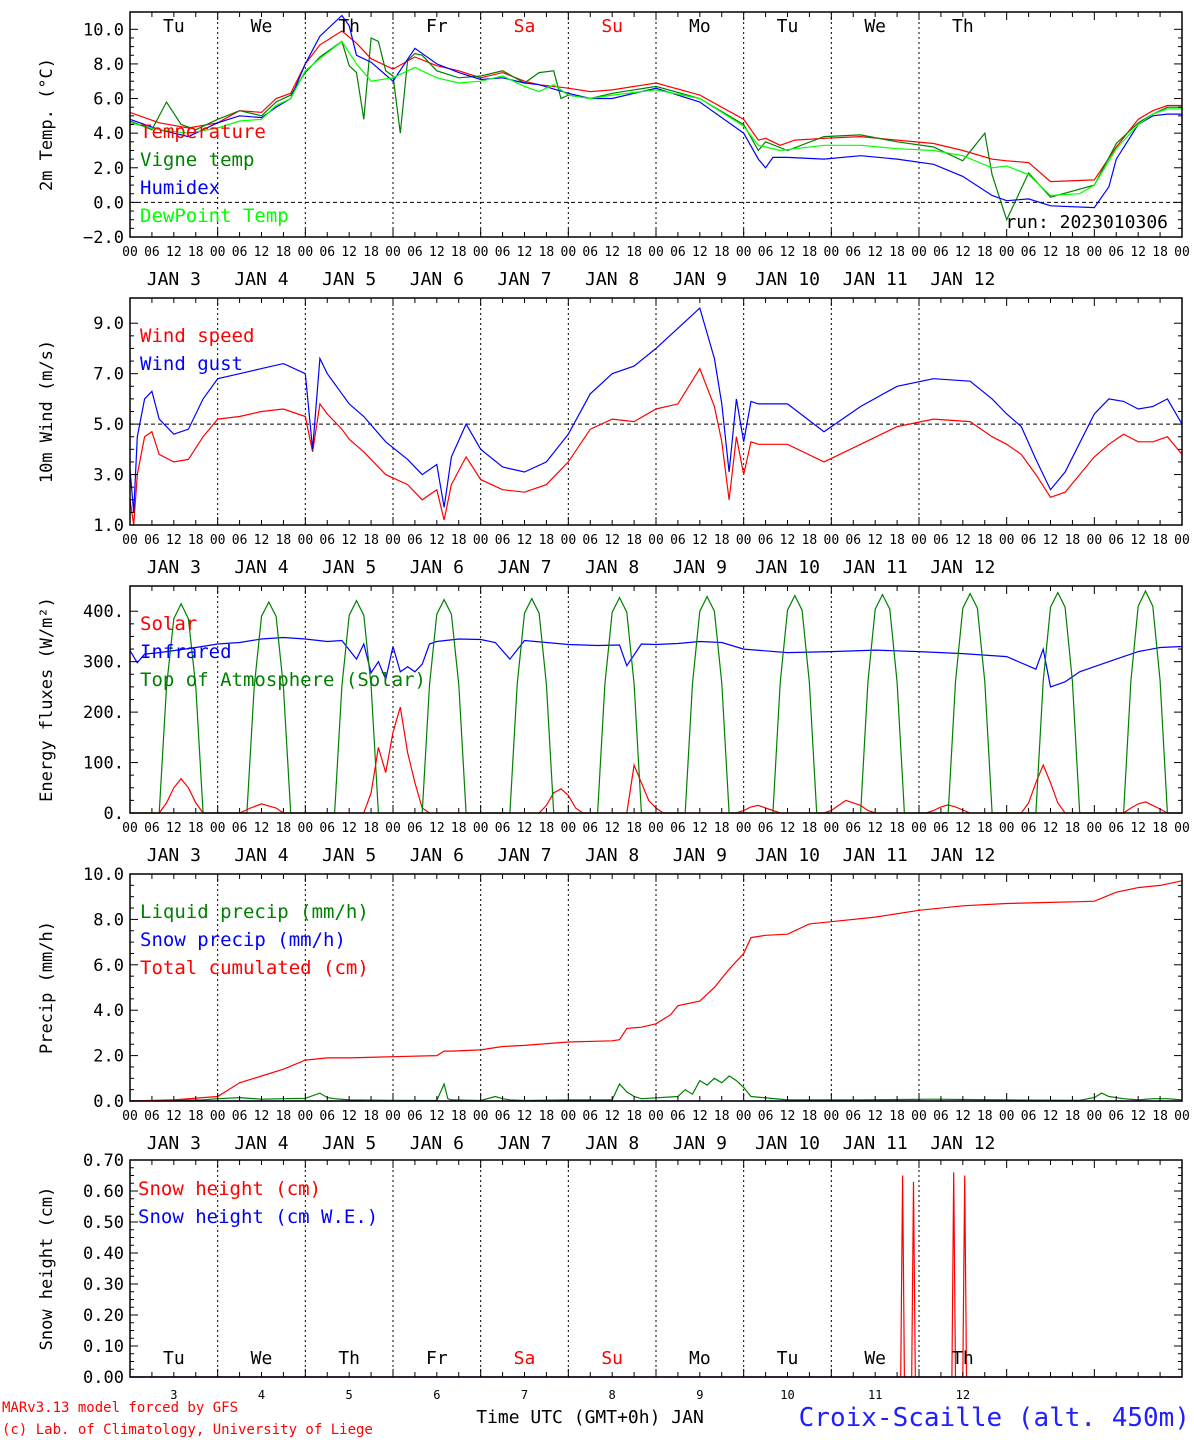  What do you see at coordinates (108, 134) in the screenshot?
I see `y-tick-label: 4.0` at bounding box center [108, 134].